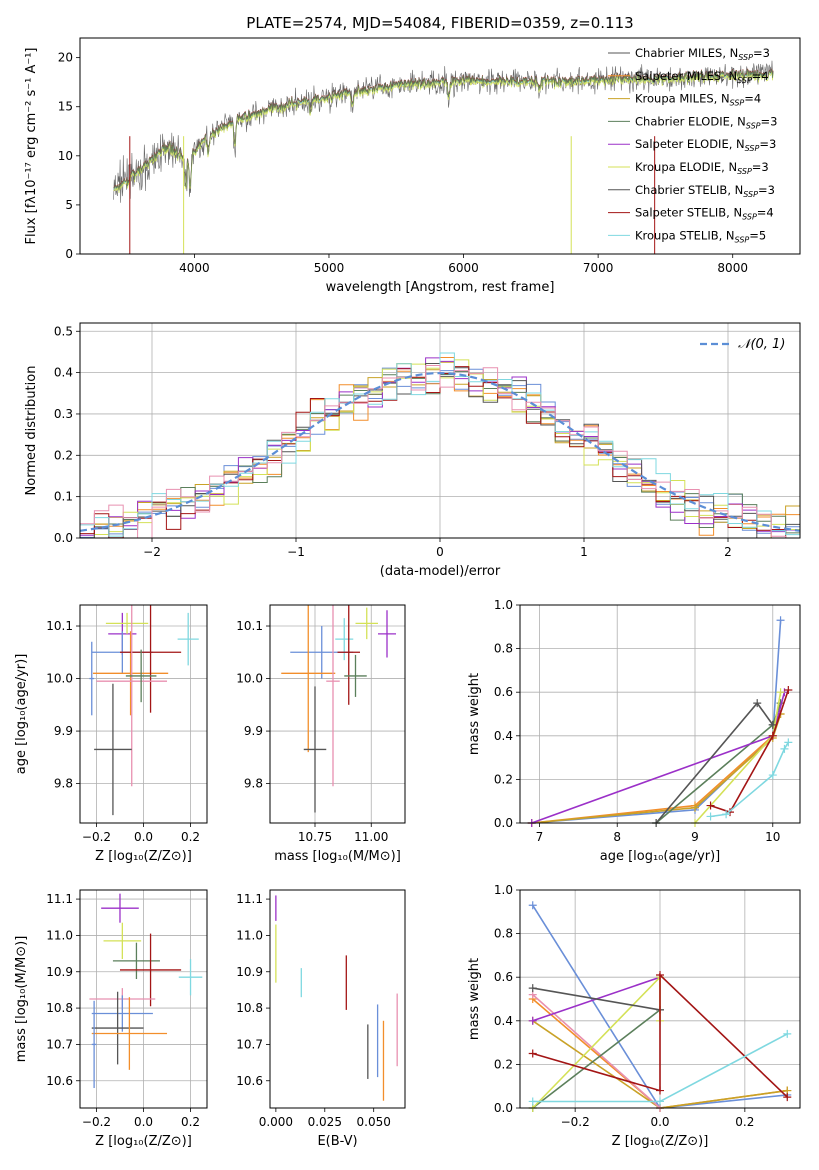 The image size is (819, 1170). What do you see at coordinates (503, 605) in the screenshot?
I see `y-tick-label: 1.0` at bounding box center [503, 605].